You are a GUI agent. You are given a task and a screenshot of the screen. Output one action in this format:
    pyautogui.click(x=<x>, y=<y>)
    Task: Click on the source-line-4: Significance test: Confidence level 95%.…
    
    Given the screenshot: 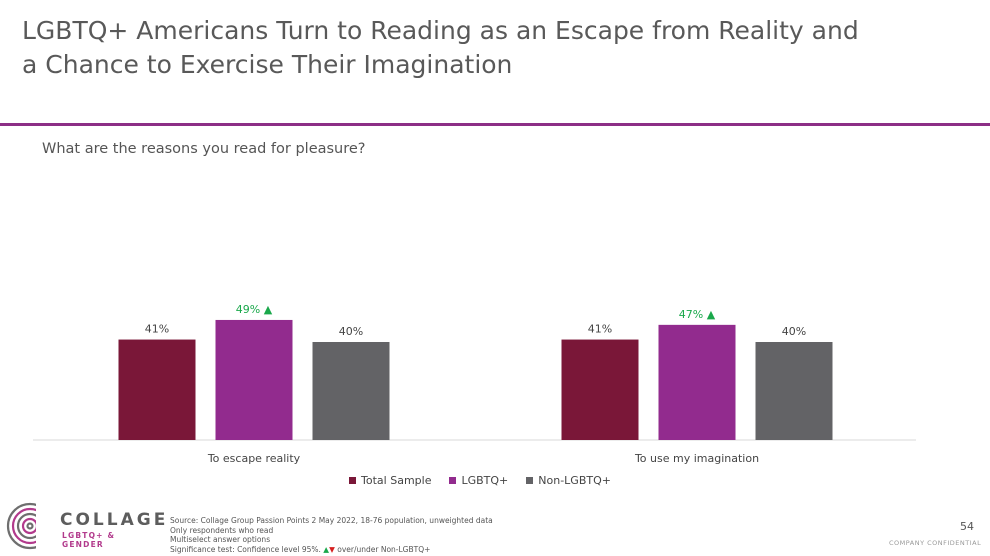 What is the action you would take?
    pyautogui.click(x=331, y=550)
    